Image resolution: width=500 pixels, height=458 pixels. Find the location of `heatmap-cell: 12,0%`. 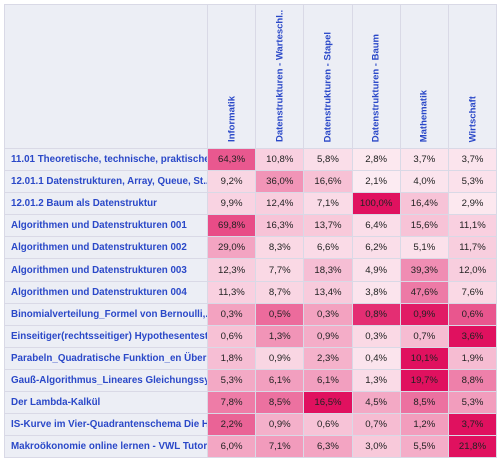

heatmap-cell: 12,0% is located at coordinates (472, 270).